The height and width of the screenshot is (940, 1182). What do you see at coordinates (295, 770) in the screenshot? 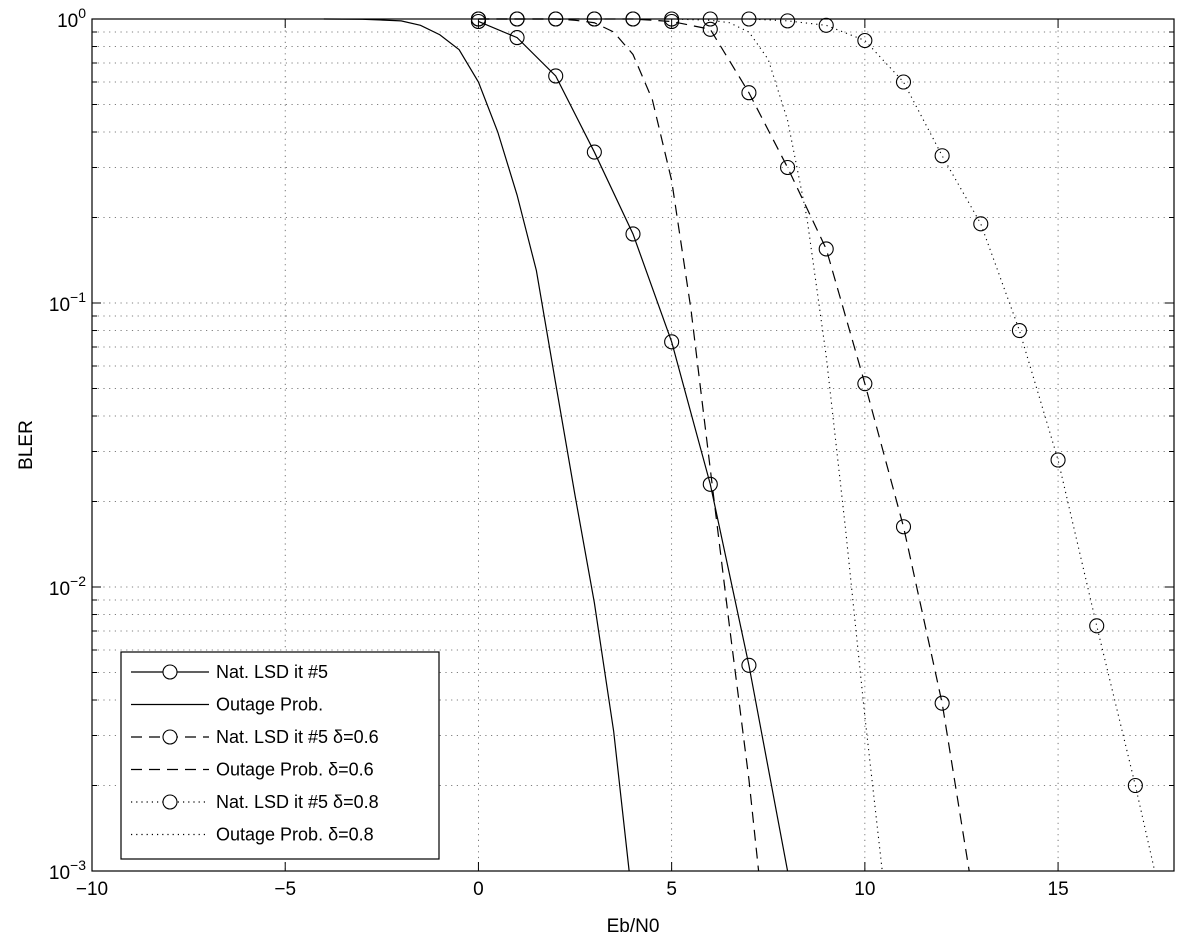
I see `legend-label: Outage Prob. δ=0.6` at bounding box center [295, 770].